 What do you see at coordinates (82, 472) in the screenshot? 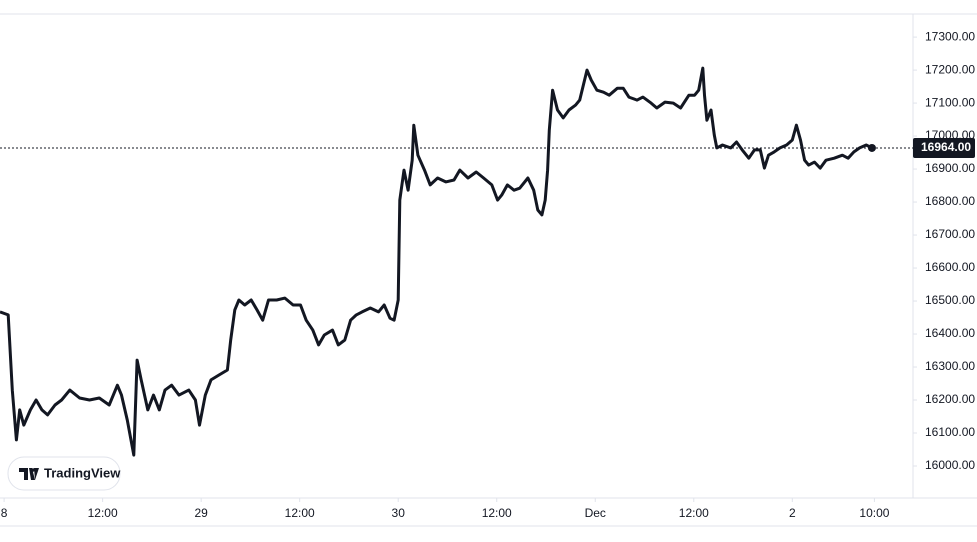
I see `watermark-text: TradingView` at bounding box center [82, 472].